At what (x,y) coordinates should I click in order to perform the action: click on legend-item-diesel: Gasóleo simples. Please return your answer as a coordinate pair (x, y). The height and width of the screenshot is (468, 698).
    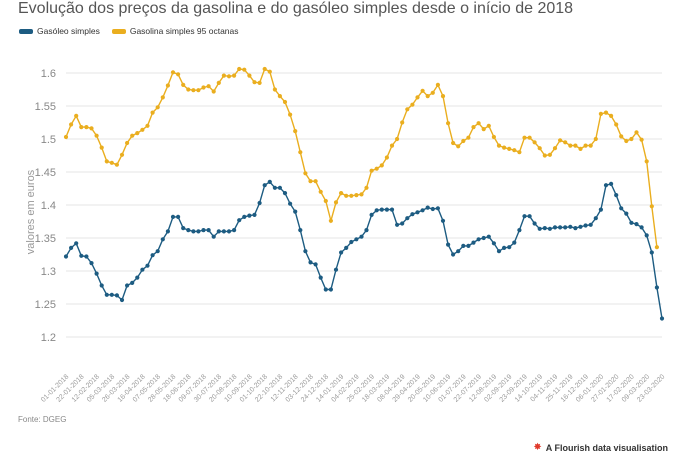
    Looking at the image, I should click on (59, 31).